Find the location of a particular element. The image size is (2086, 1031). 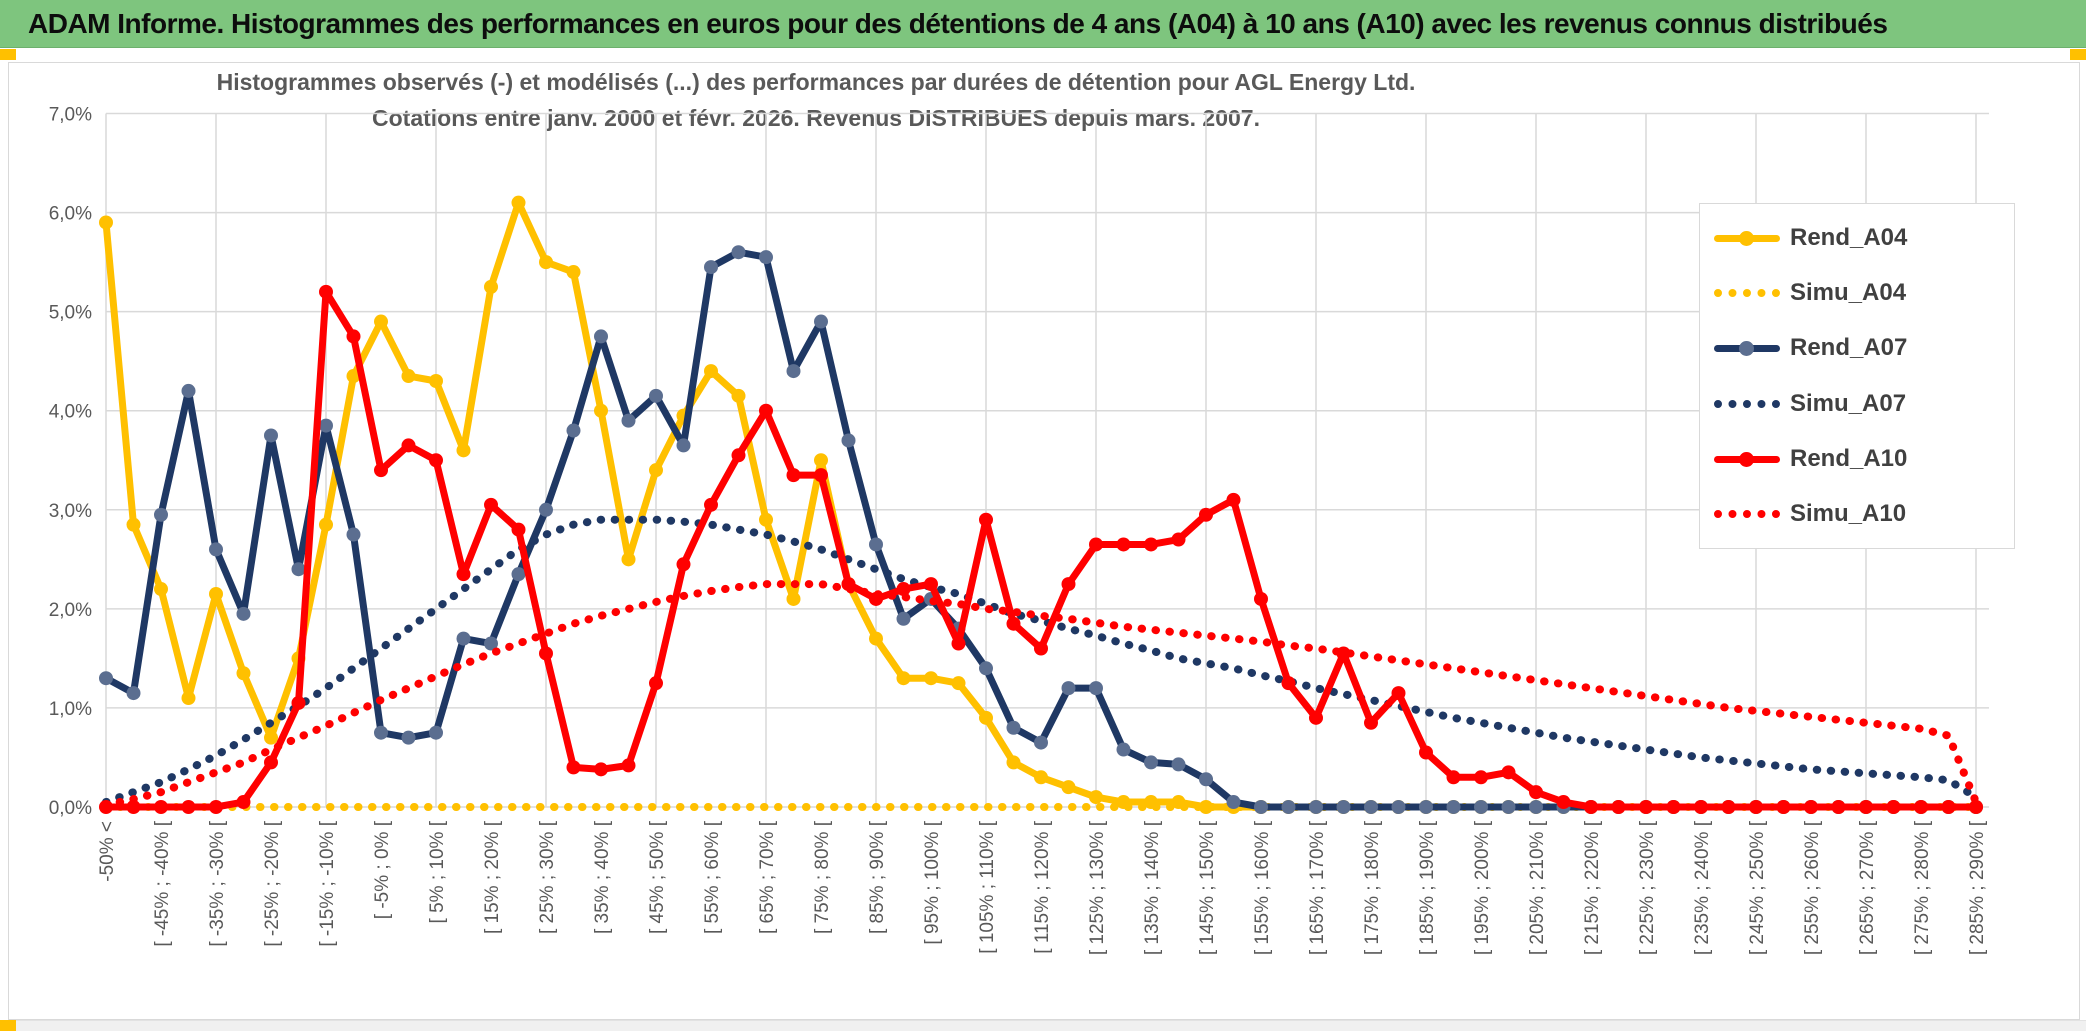

svg-text: [ 25% ; 30% [ is located at coordinates (547, 877).